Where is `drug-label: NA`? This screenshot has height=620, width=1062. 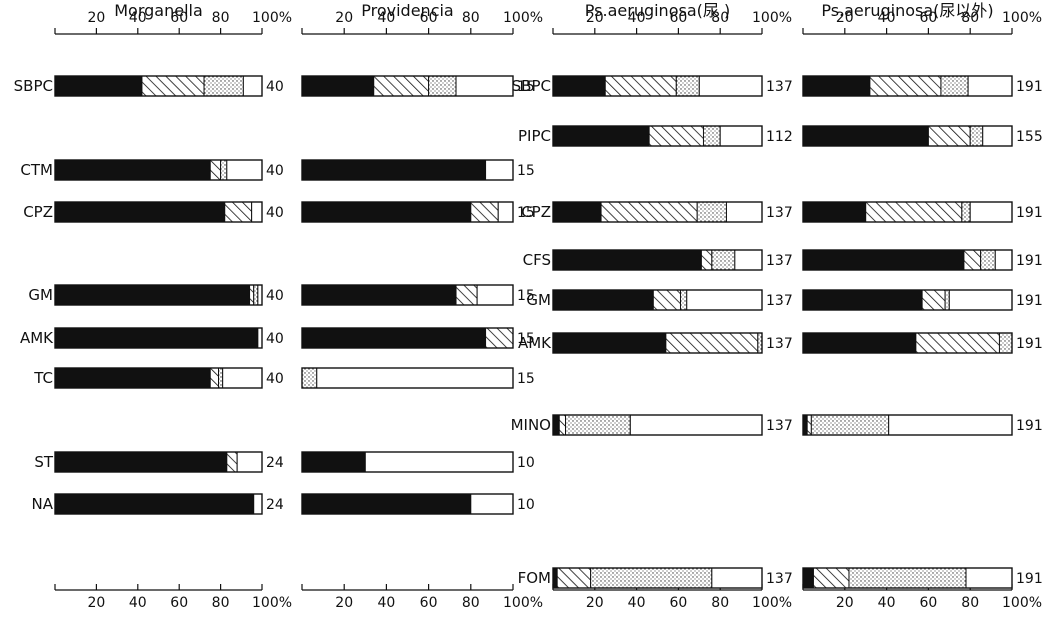
drug-label: NA is located at coordinates (43, 504).